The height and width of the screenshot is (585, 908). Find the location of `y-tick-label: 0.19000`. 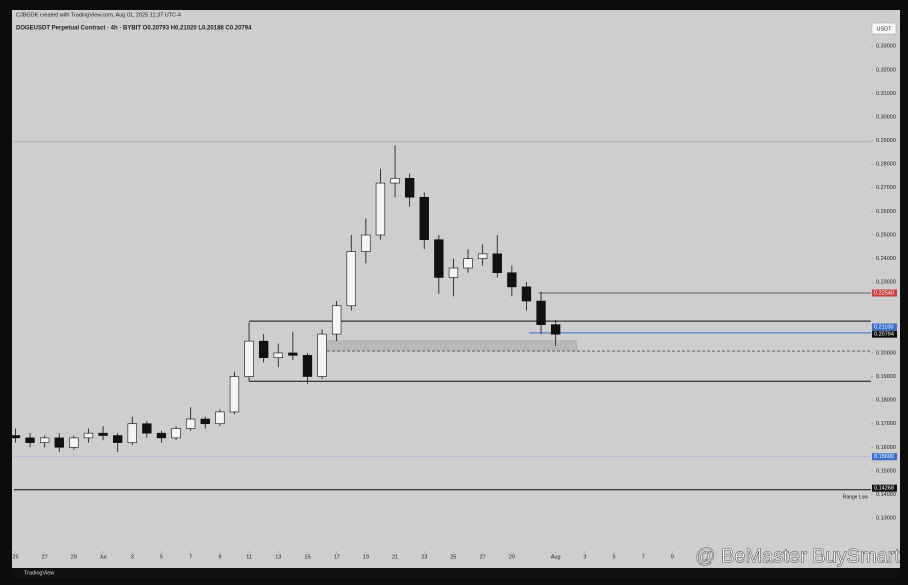

y-tick-label: 0.19000 is located at coordinates (886, 377).